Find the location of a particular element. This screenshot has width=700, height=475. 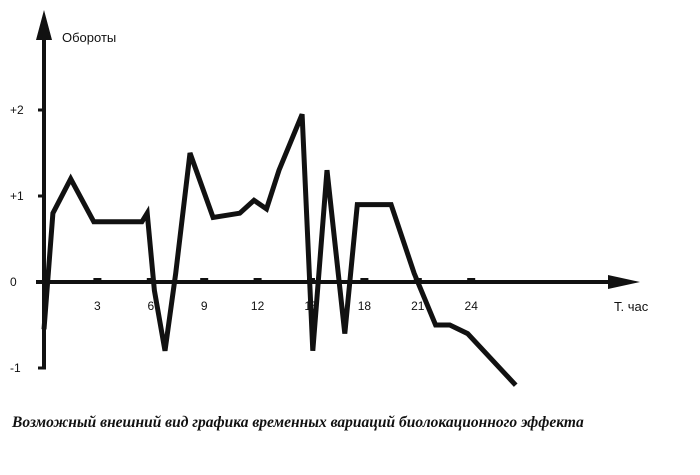

y-tick-label: -1 is located at coordinates (15, 368).